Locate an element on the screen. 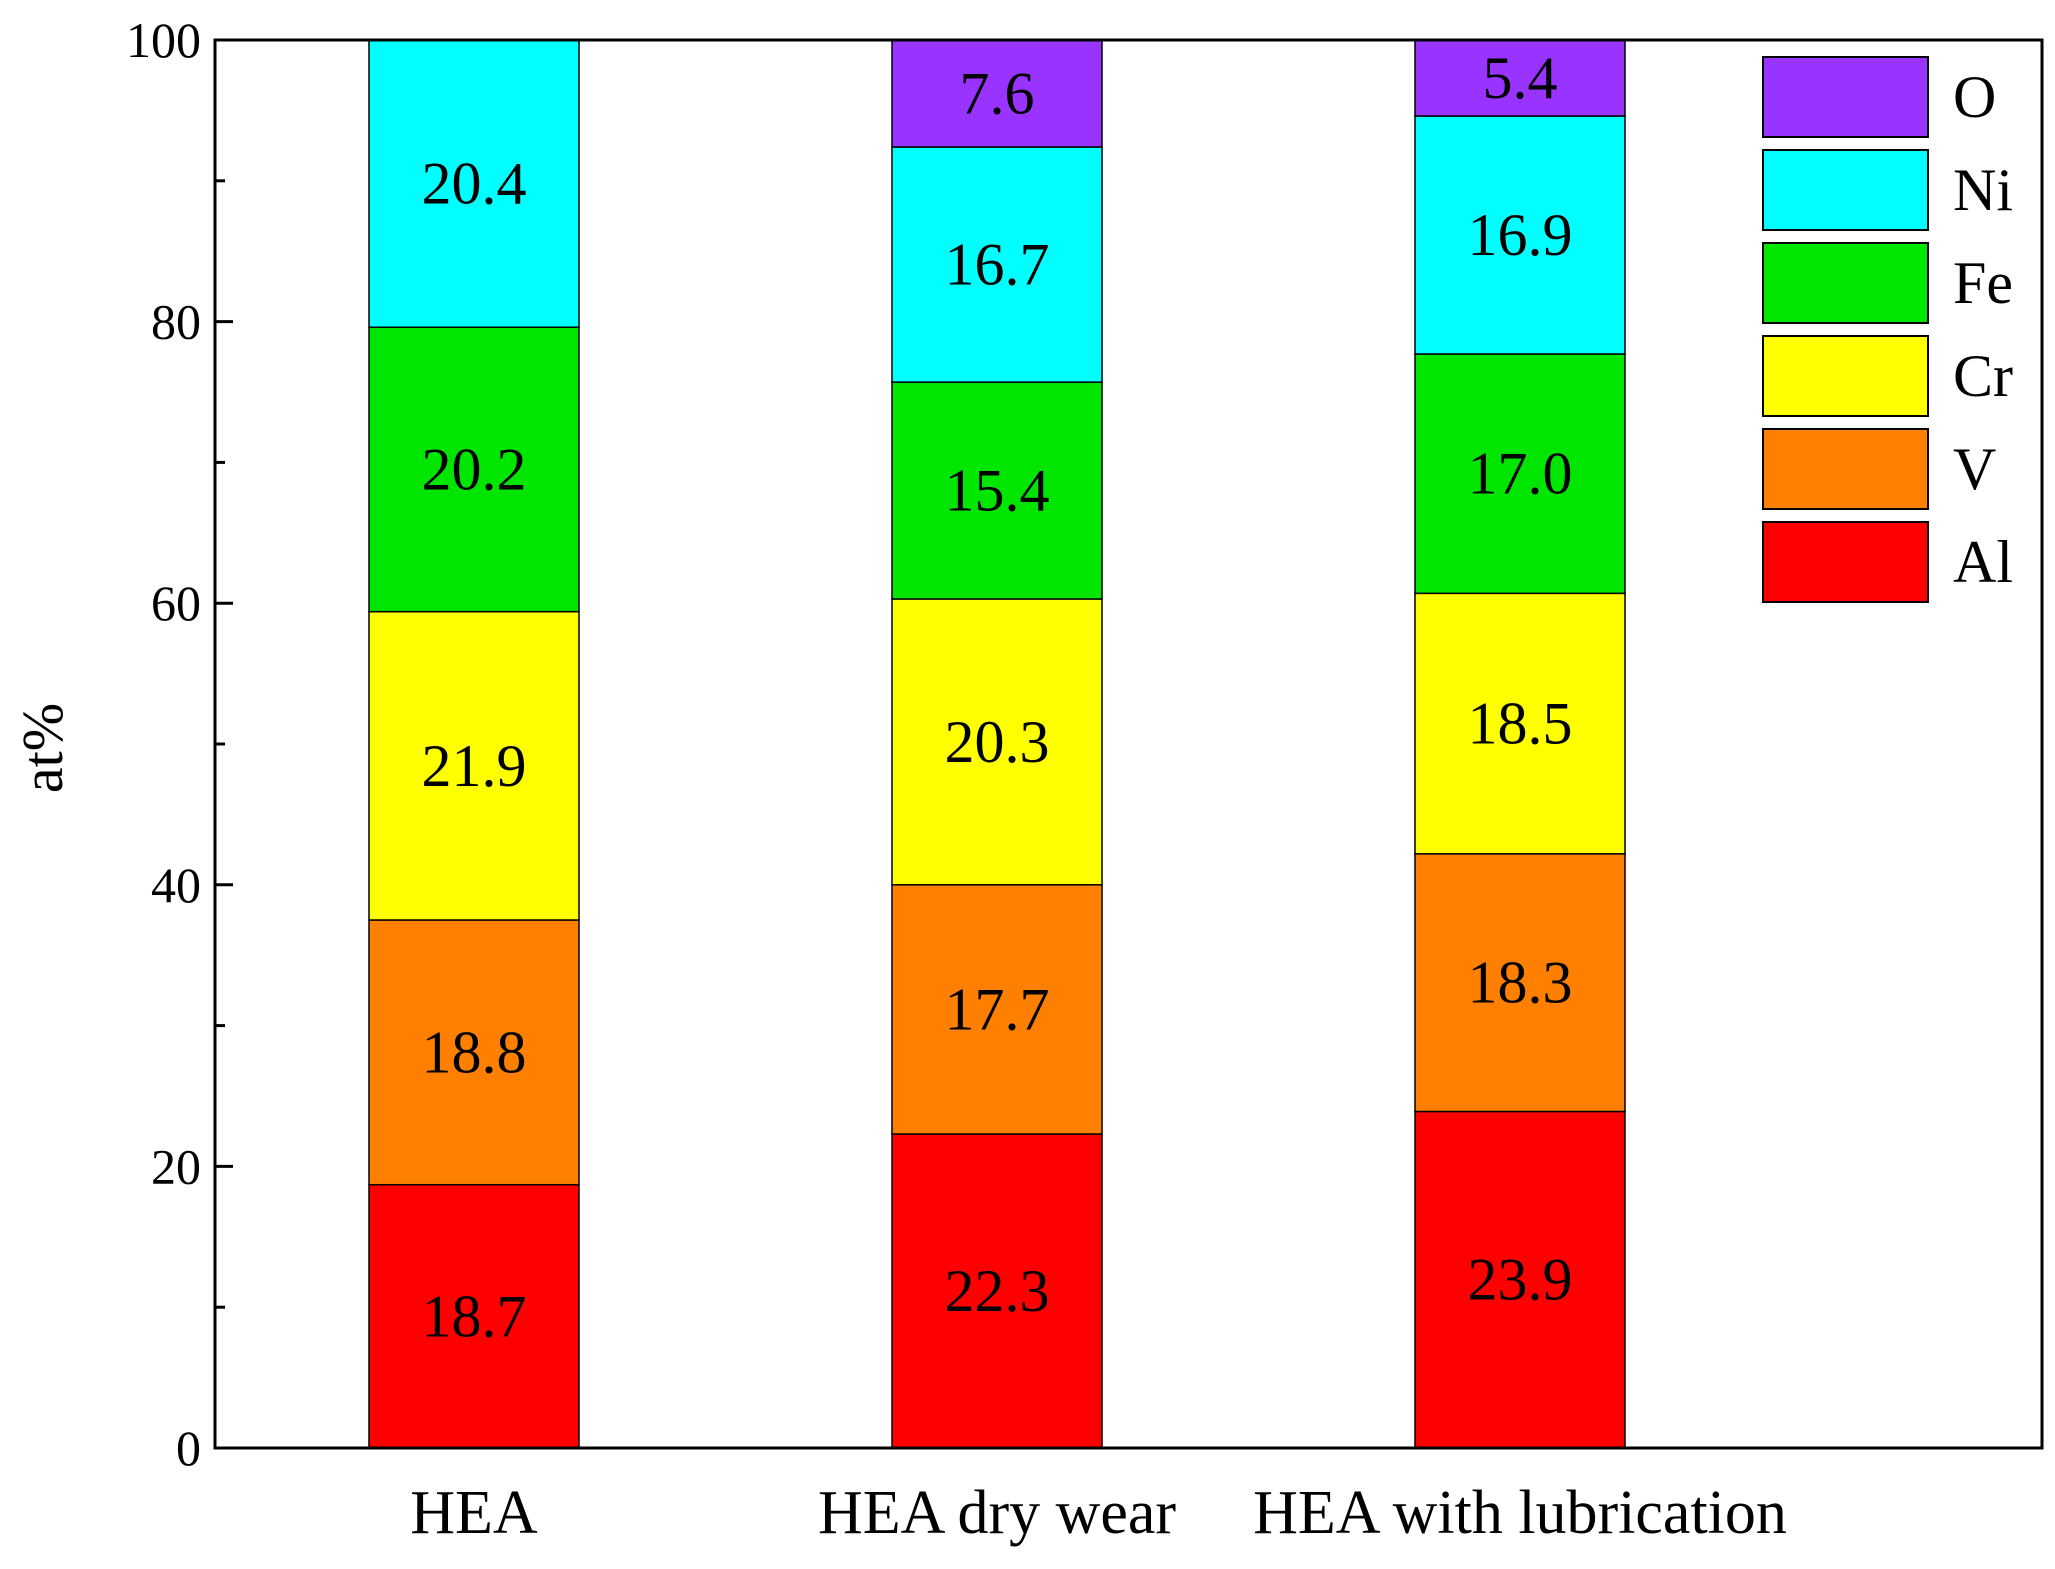 The width and height of the screenshot is (2055, 1569). legend-label-al: Al is located at coordinates (1983, 562).